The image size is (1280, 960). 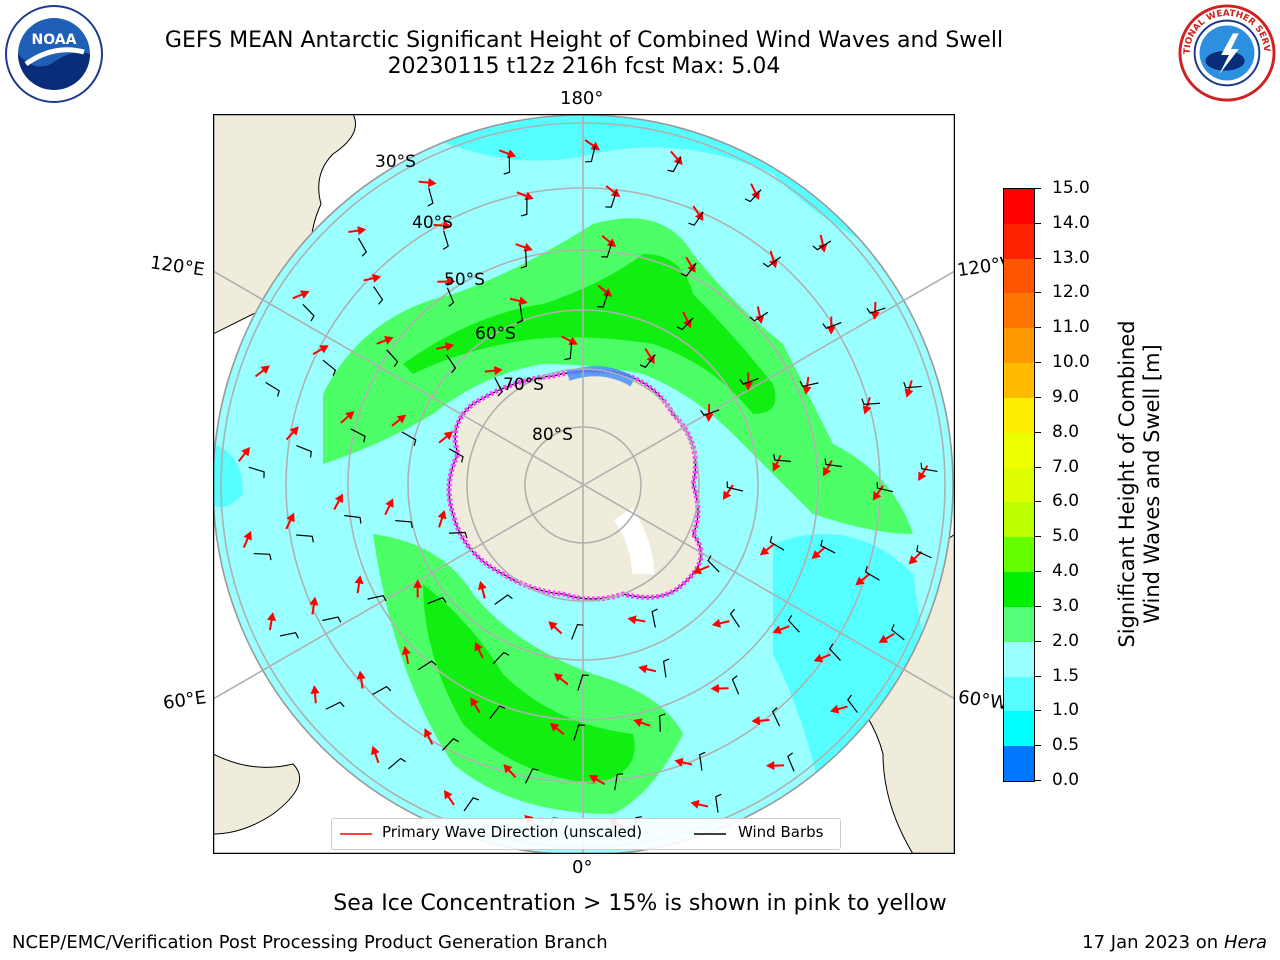 I want to click on colorbar, so click(x=1019, y=485).